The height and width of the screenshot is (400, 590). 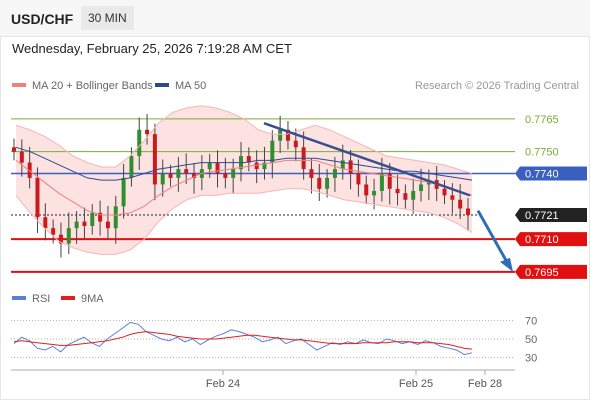 I want to click on symbol-title: USD/CHF, so click(x=42, y=19).